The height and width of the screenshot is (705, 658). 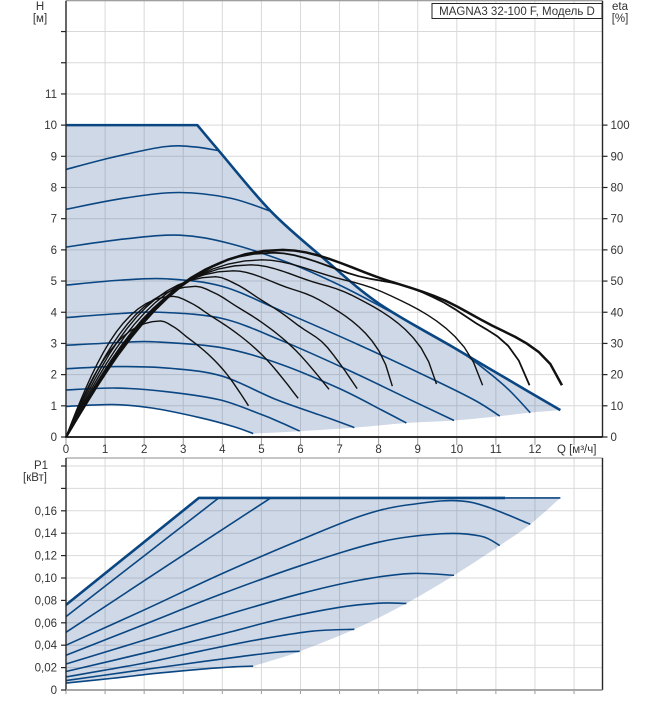 What do you see at coordinates (617, 157) in the screenshot?
I see `svg-text: 90` at bounding box center [617, 157].